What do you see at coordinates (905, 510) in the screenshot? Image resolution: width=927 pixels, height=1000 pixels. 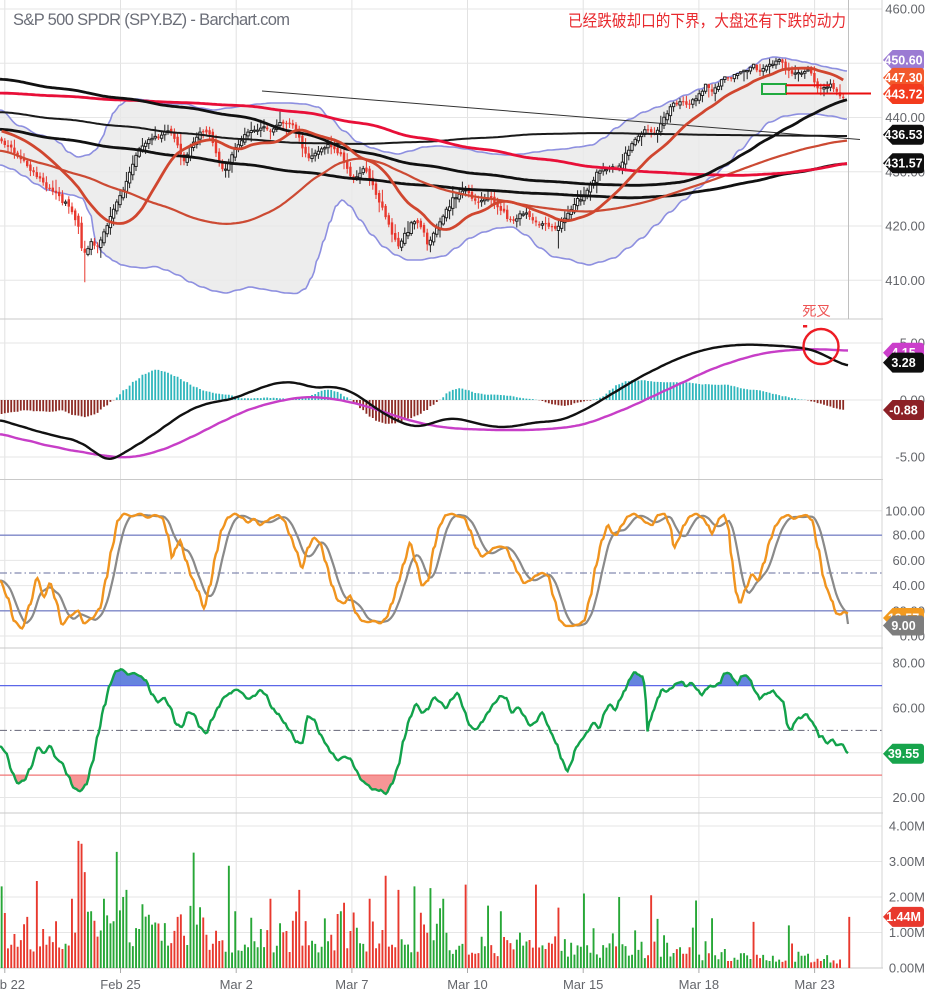 I see `svg-text: 100.00` at bounding box center [905, 510].